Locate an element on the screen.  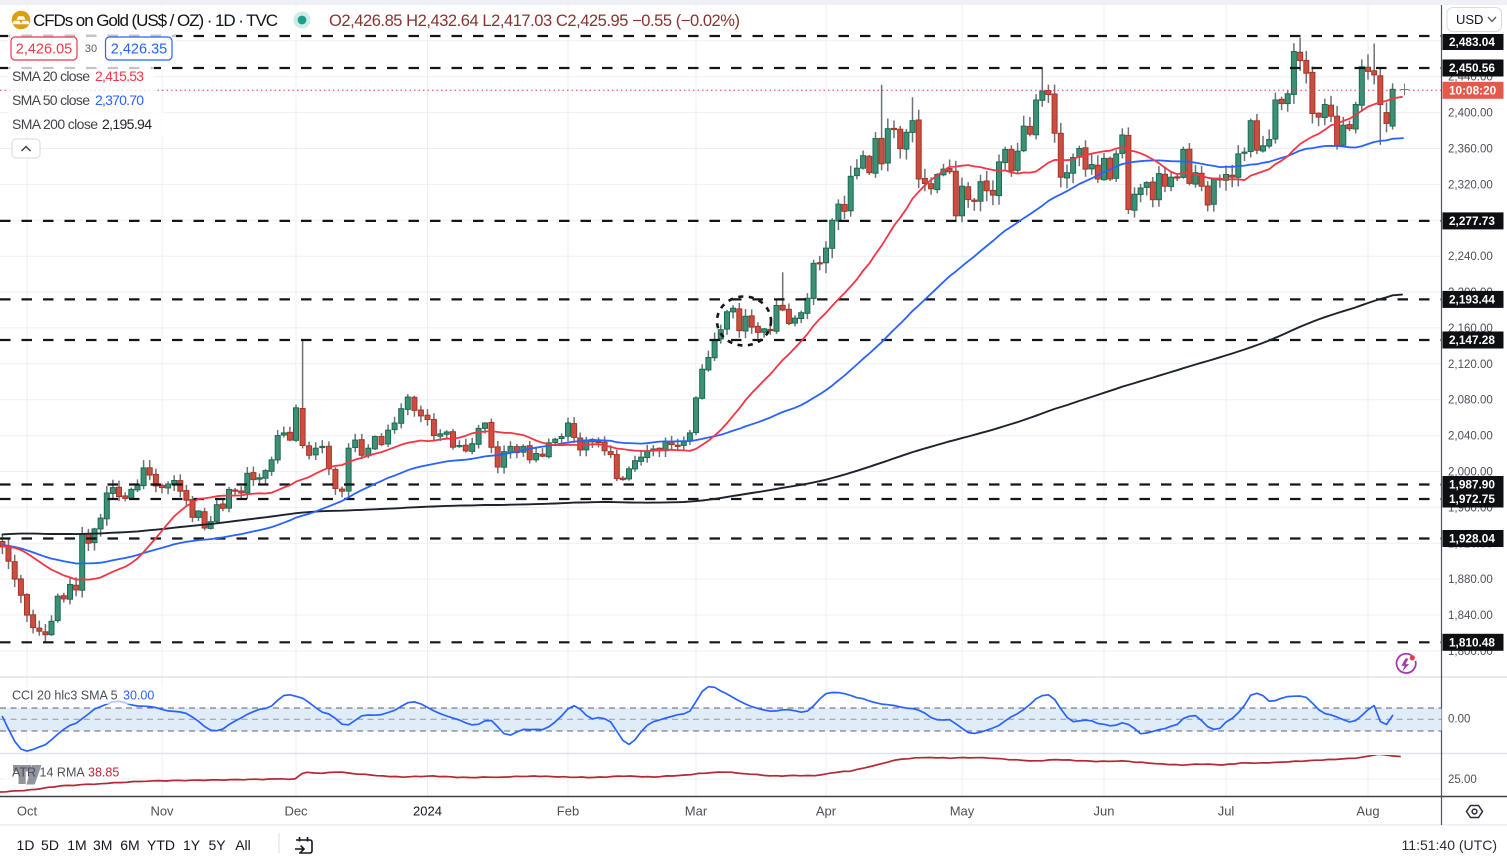
svg-text: 11:51:40 (UTC) is located at coordinates (1449, 845).